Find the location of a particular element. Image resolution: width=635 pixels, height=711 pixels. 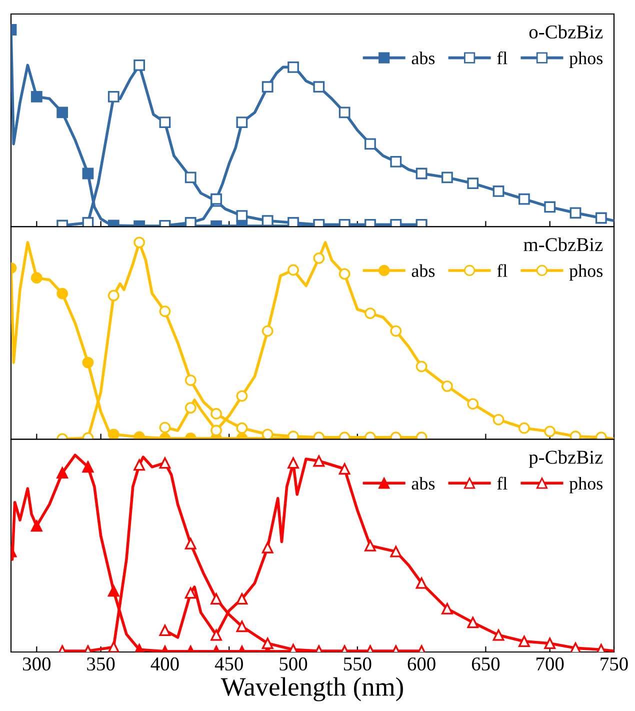

legend-title: p-CbzBiz is located at coordinates (565, 459).